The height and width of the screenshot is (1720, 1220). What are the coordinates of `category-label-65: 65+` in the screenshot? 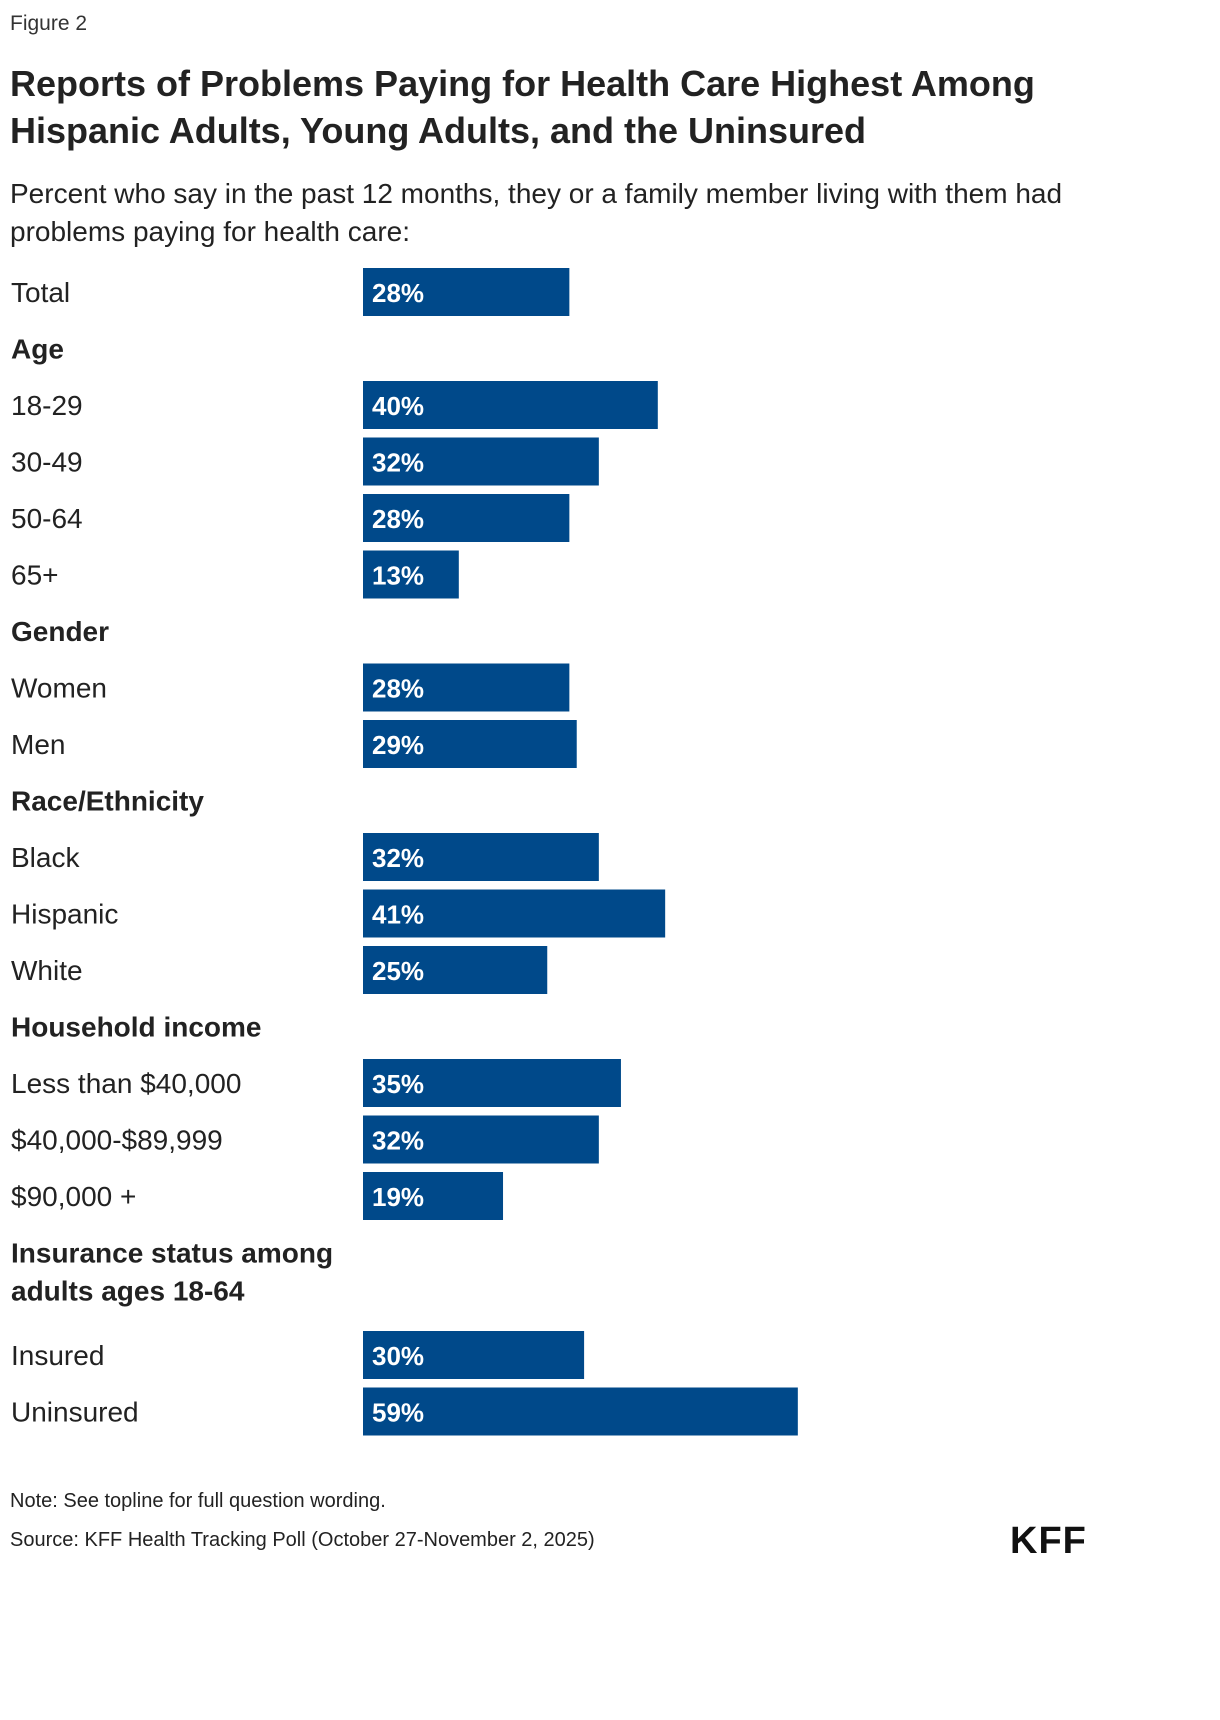 It's located at (35, 575).